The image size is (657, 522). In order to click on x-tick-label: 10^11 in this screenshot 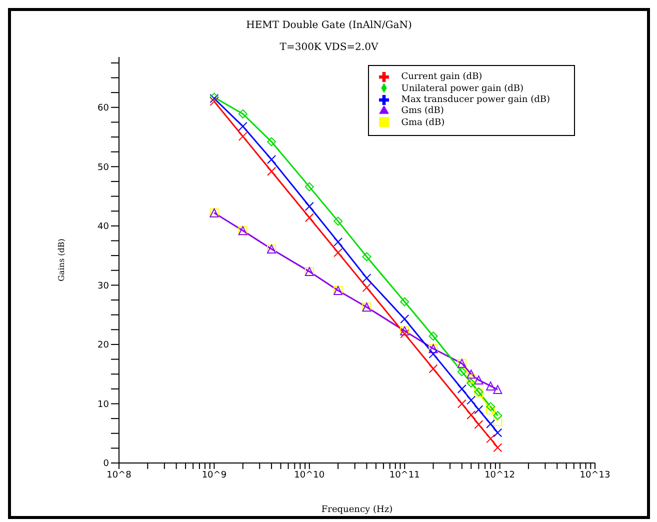, I will do `click(404, 475)`.